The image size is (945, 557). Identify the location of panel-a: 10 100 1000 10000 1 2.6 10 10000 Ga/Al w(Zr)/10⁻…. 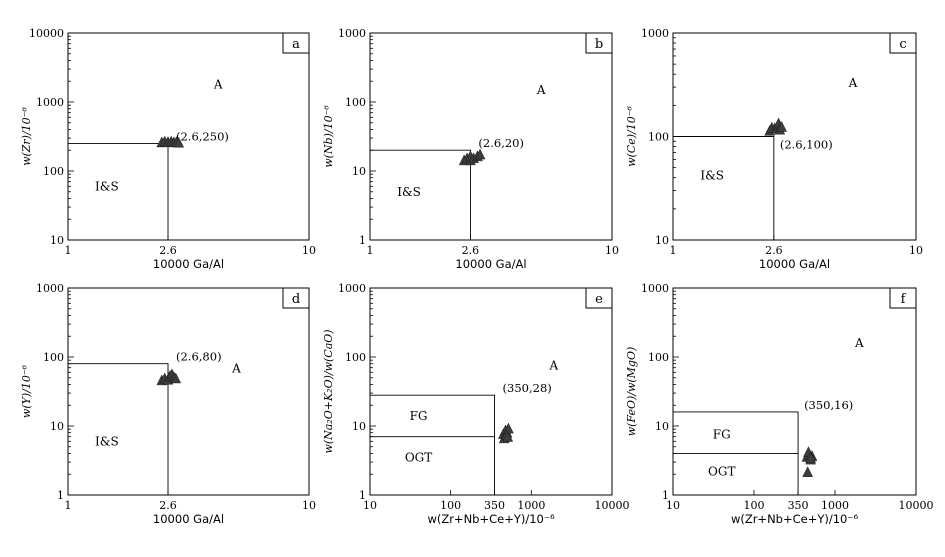
(168, 149).